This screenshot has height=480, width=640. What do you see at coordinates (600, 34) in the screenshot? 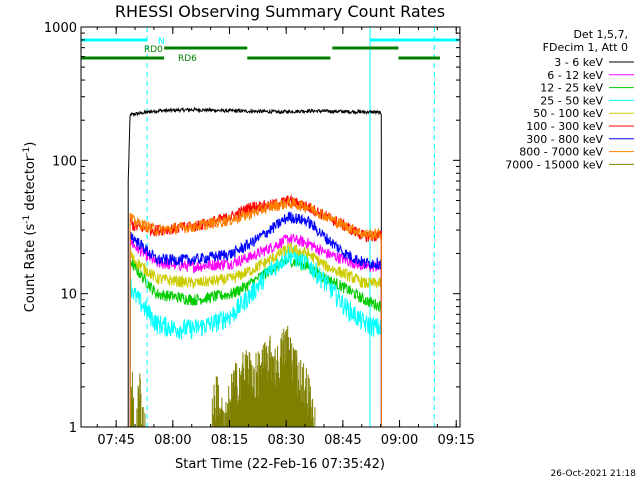
I see `legend-header: Det 1,5,7,` at bounding box center [600, 34].